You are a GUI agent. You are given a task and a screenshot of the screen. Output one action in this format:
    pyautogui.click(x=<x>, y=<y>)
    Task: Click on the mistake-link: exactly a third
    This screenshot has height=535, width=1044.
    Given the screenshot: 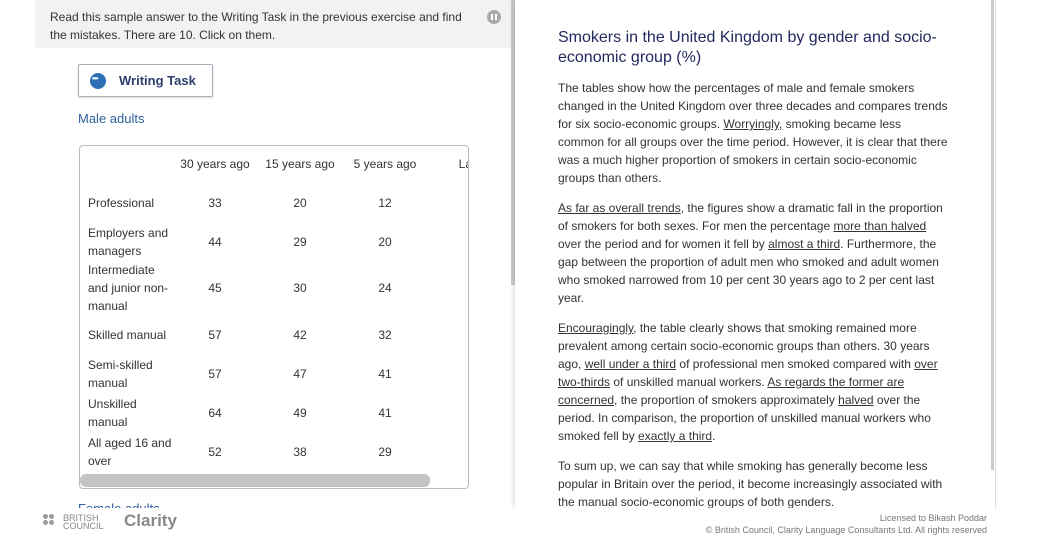 What is the action you would take?
    pyautogui.click(x=675, y=436)
    